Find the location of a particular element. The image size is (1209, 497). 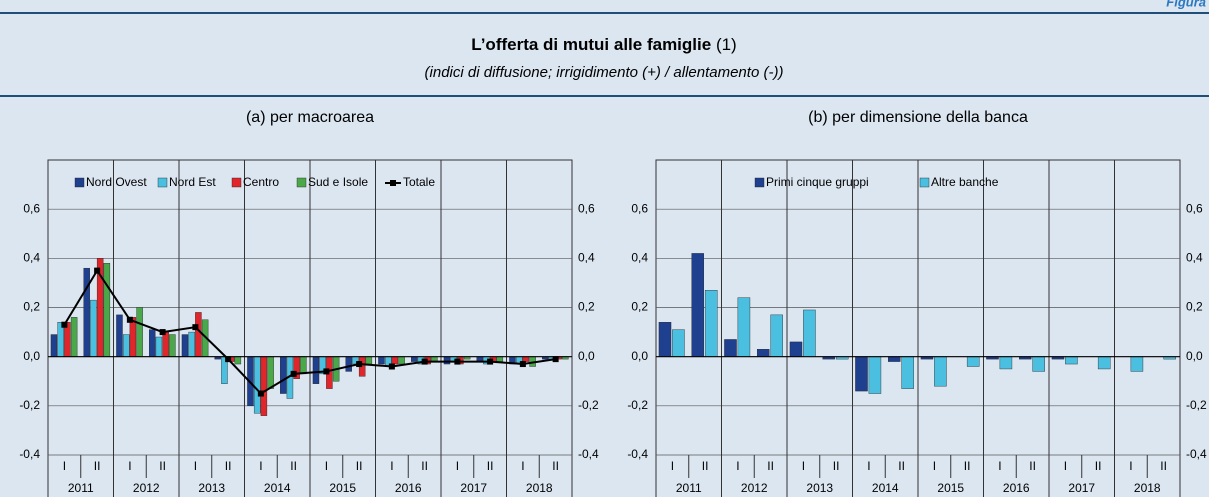

year-label: 2017 is located at coordinates (473, 488).